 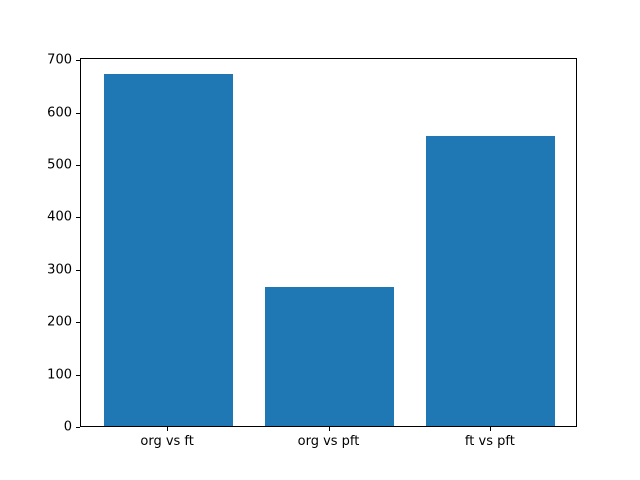 I want to click on x-tick-label: org vs ft, so click(x=167, y=441).